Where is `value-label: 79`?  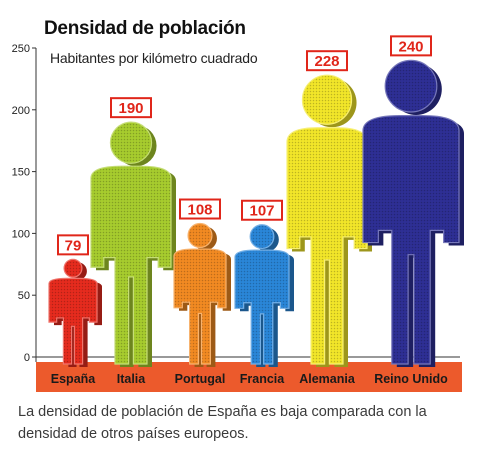
value-label: 79 is located at coordinates (73, 245).